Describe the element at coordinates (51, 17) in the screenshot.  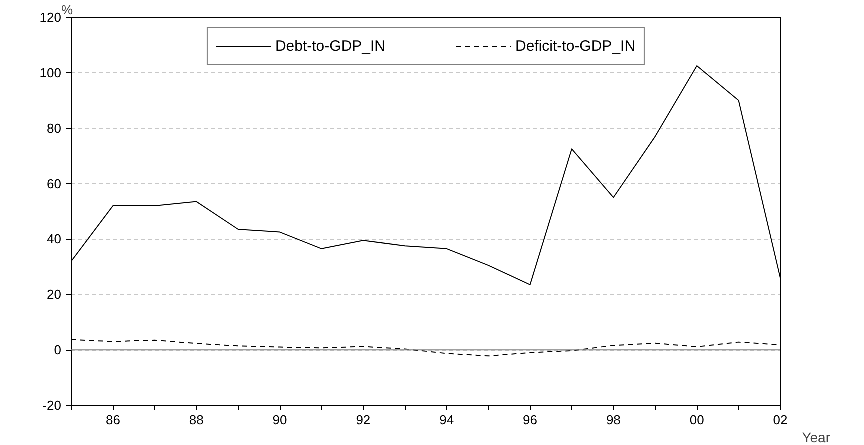
I see `y-tick-label: 120` at that location.